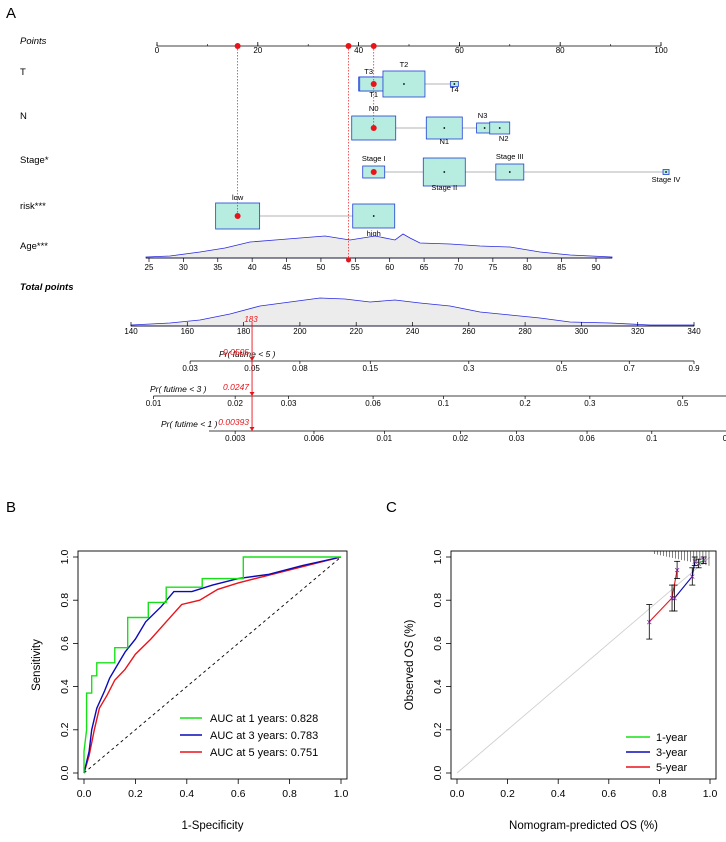 The height and width of the screenshot is (842, 726). What do you see at coordinates (469, 331) in the screenshot?
I see `total-tick-label: 260` at bounding box center [469, 331].